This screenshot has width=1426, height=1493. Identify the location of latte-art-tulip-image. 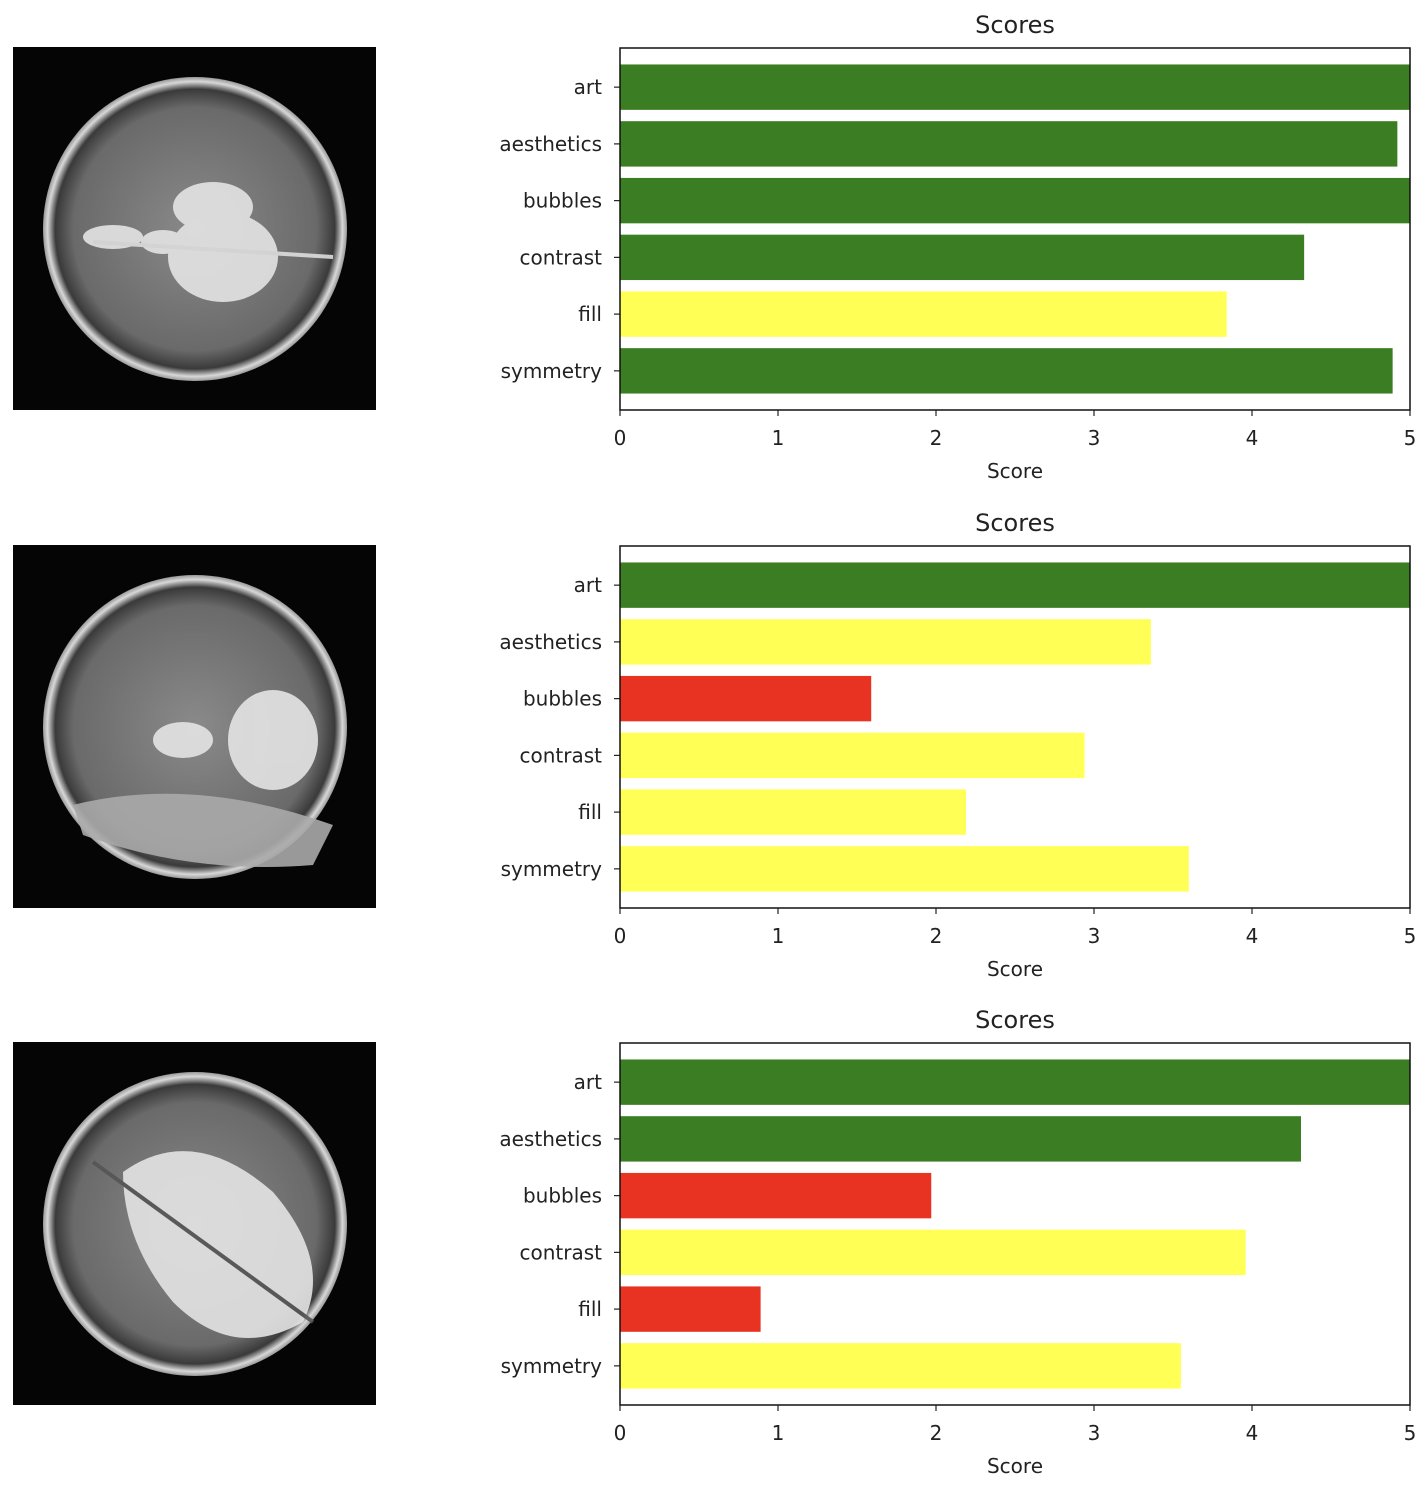
(194, 1223).